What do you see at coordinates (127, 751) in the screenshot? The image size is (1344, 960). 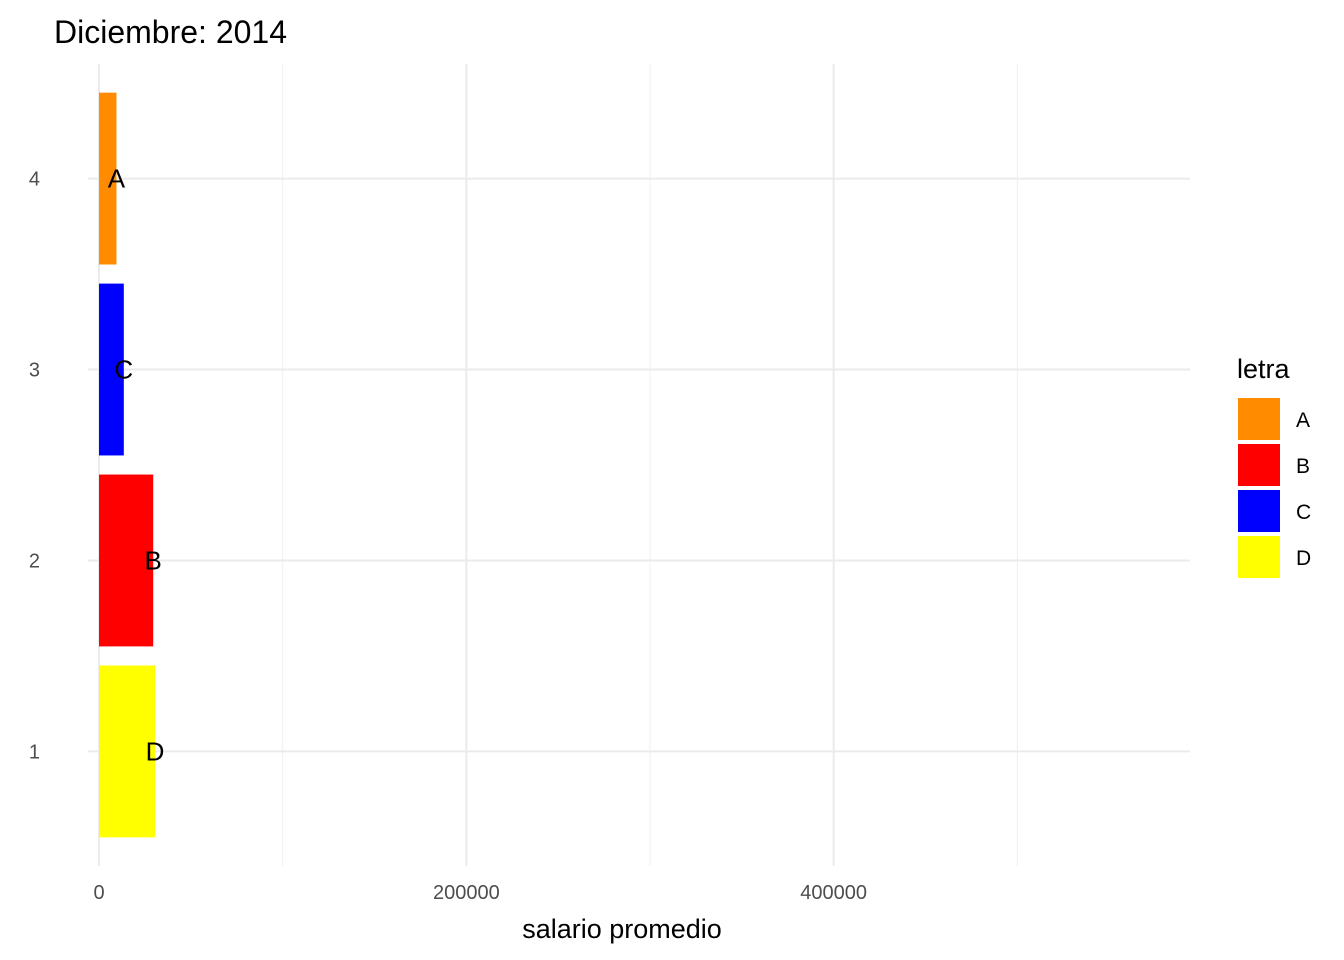 I see `bar-D` at bounding box center [127, 751].